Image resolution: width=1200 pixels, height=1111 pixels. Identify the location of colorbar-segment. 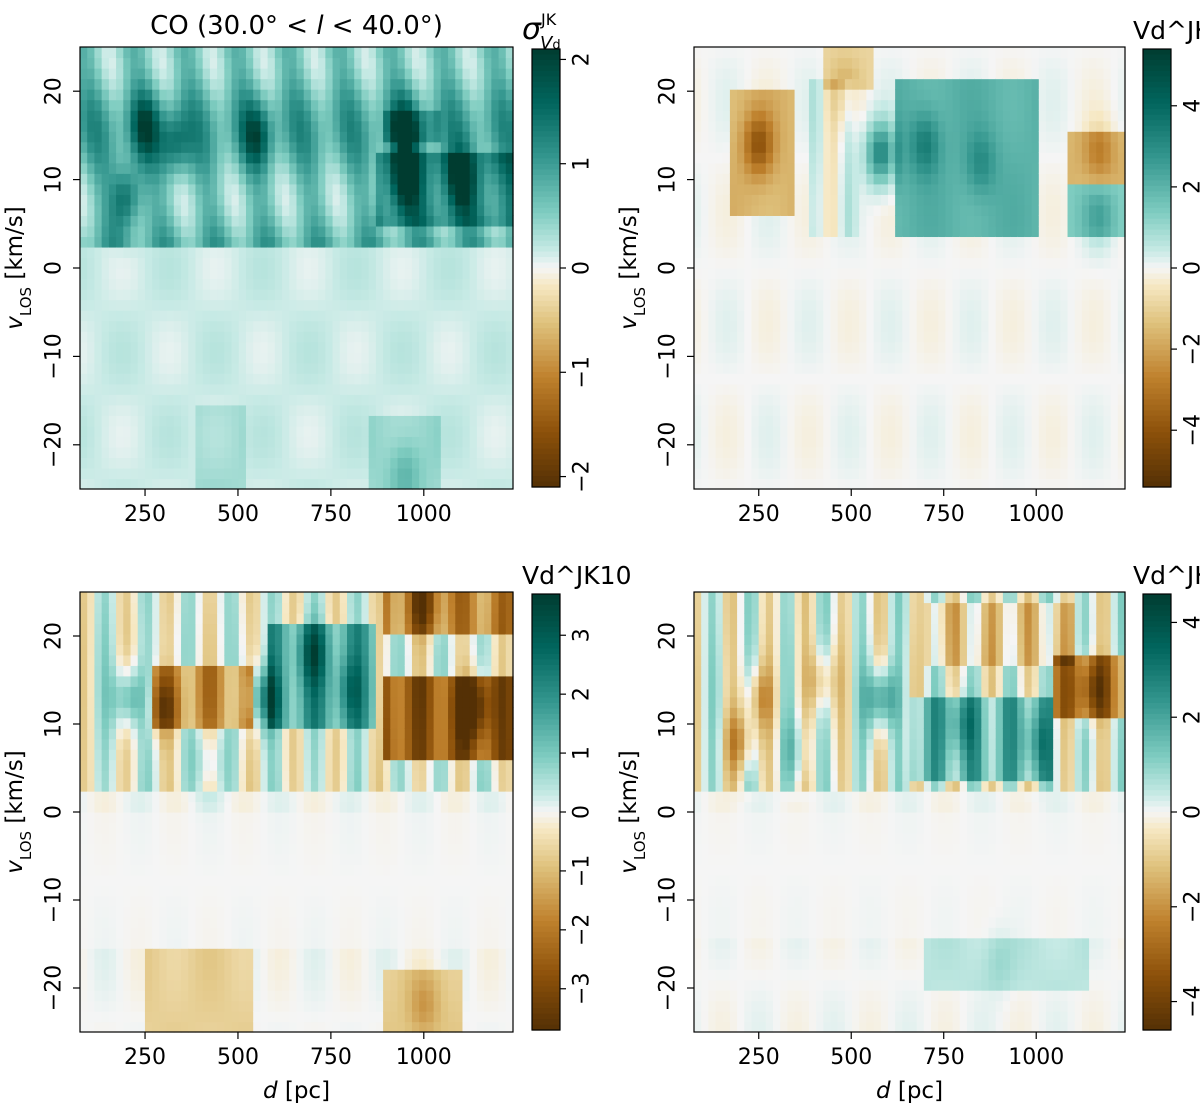
(546, 303).